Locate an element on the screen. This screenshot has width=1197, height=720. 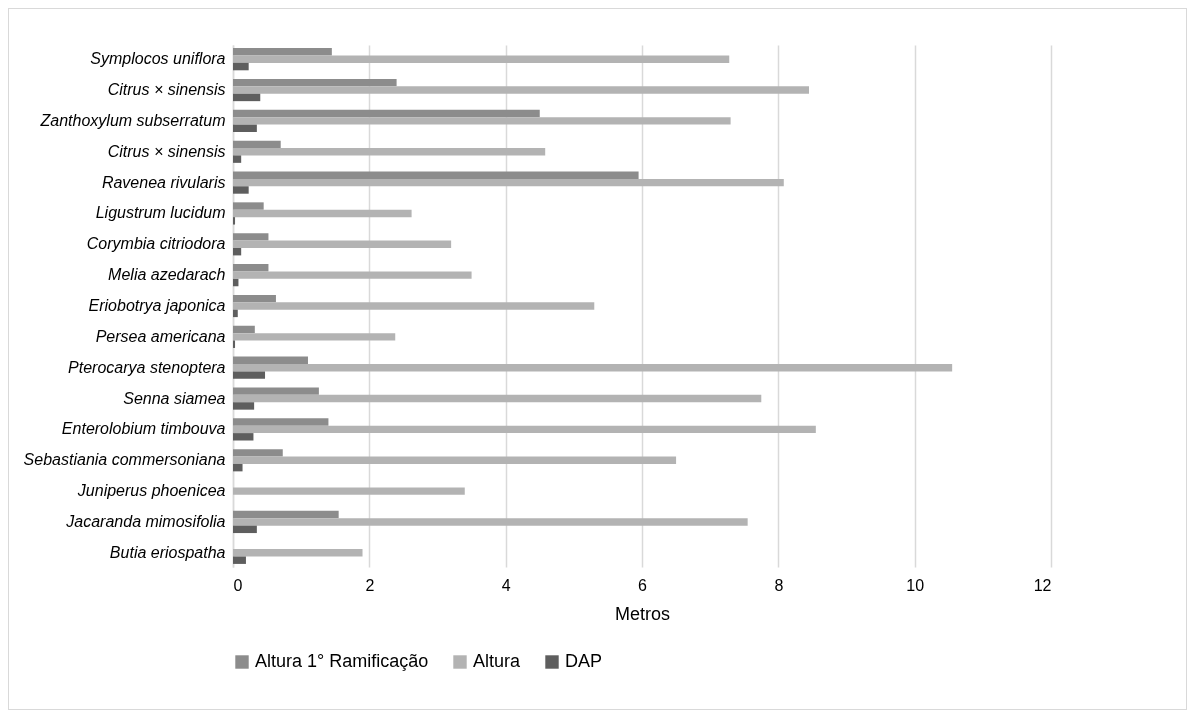
x-tick-label: 8 is located at coordinates (779, 585).